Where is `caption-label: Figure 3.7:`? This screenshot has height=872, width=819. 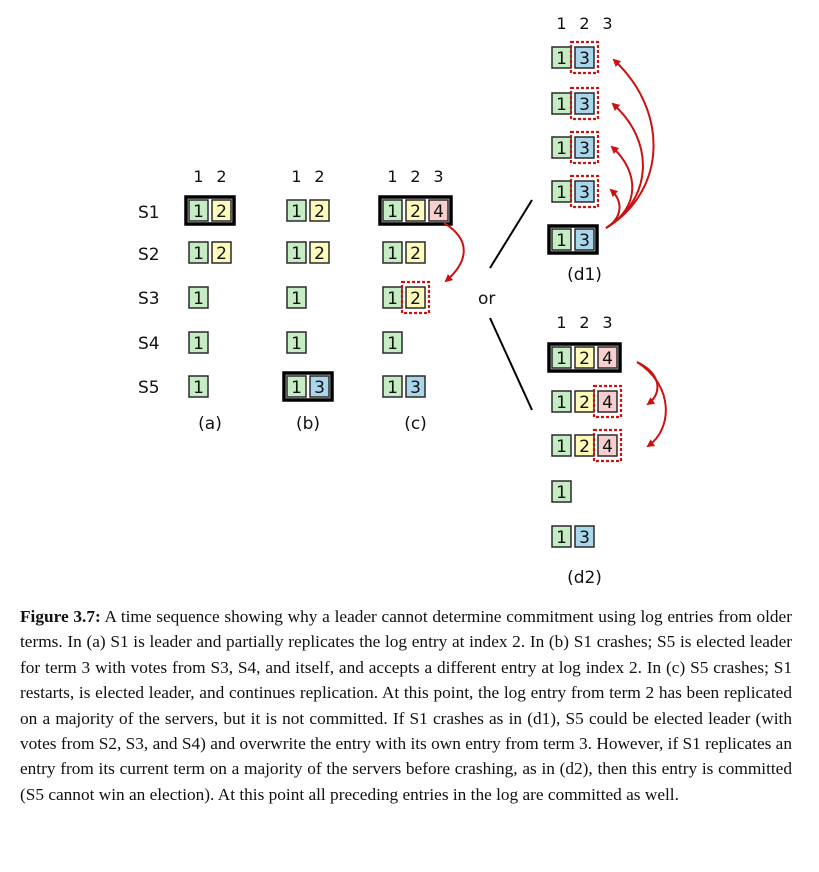
caption-label: Figure 3.7: is located at coordinates (60, 616).